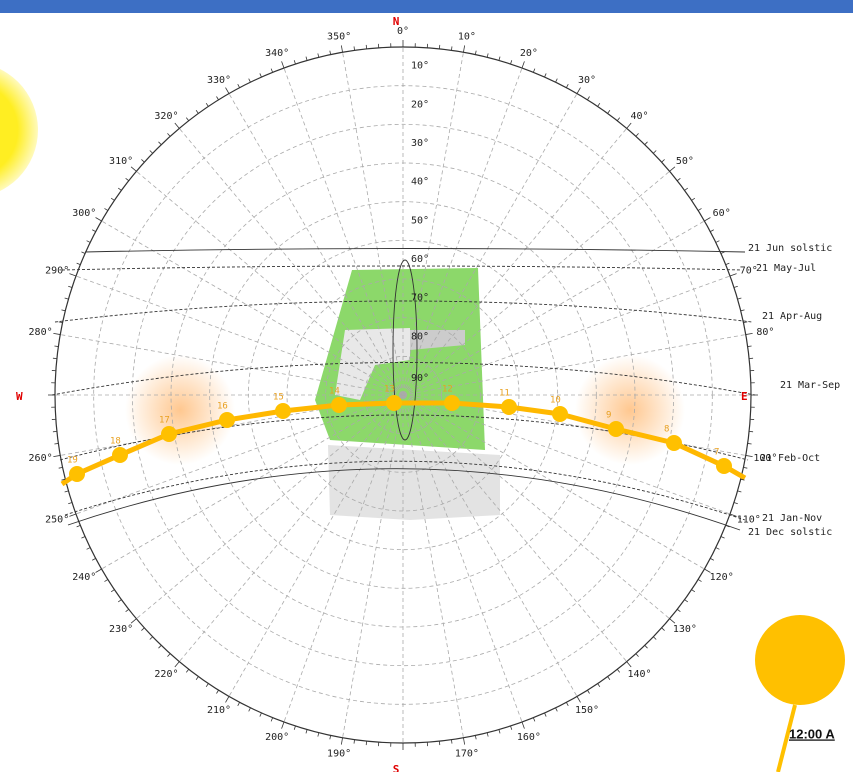  I want to click on azimuth-label: 230°, so click(121, 629).